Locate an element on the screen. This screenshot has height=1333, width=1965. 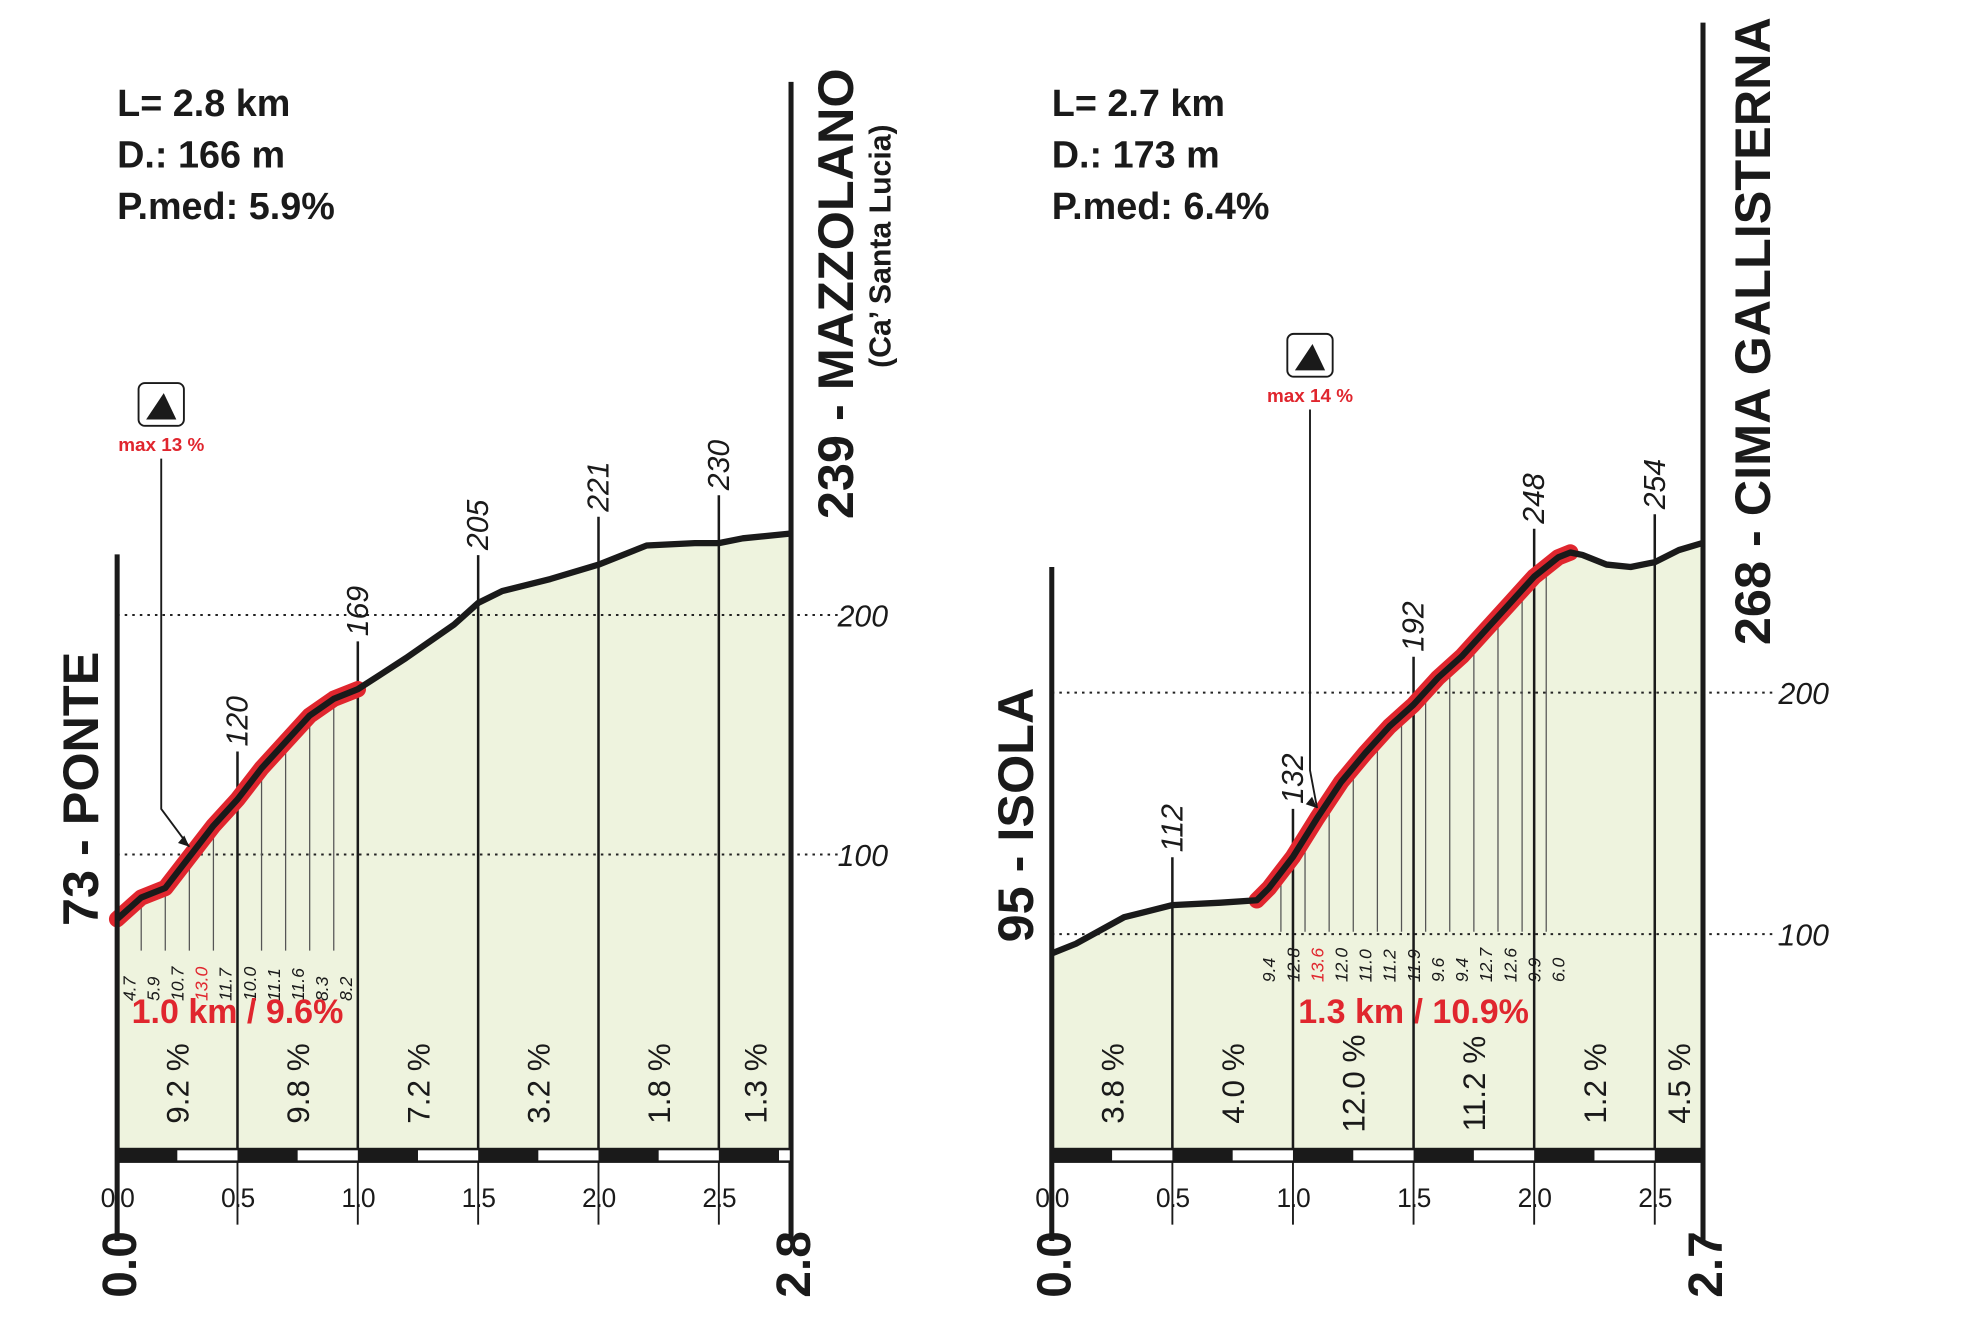
segment-gradient: 1.2 % is located at coordinates (1595, 1083).